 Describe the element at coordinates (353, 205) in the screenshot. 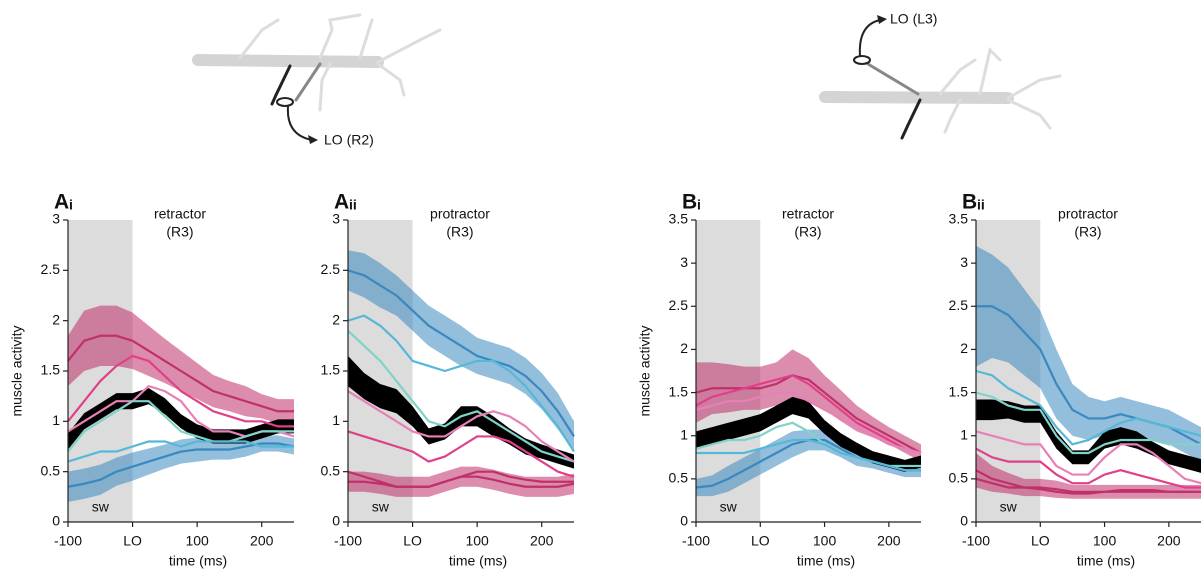

I see `panel-sub: ii` at that location.